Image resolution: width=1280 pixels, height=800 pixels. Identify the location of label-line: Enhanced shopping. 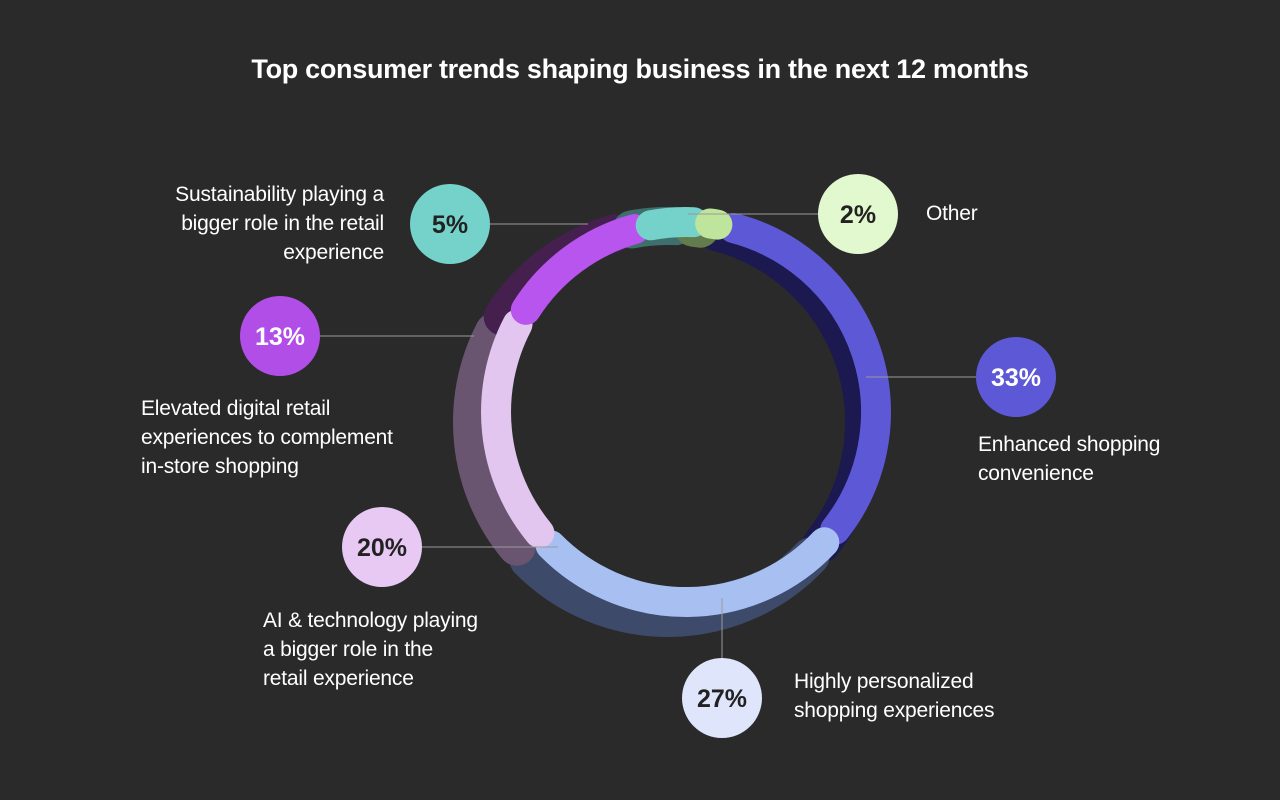
(1069, 444).